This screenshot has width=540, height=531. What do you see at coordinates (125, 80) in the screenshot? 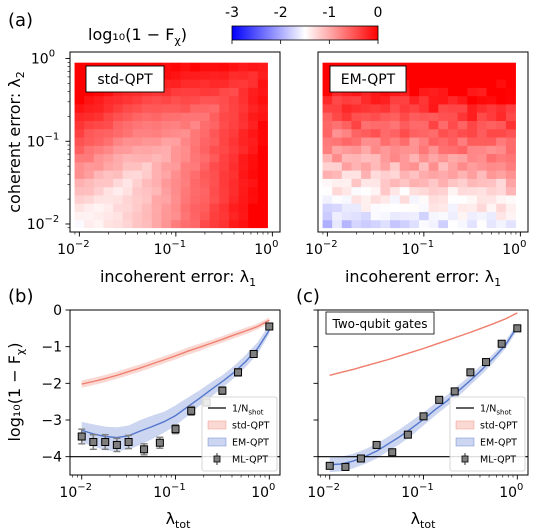
I see `heatmap-std-title: std-QPT` at bounding box center [125, 80].